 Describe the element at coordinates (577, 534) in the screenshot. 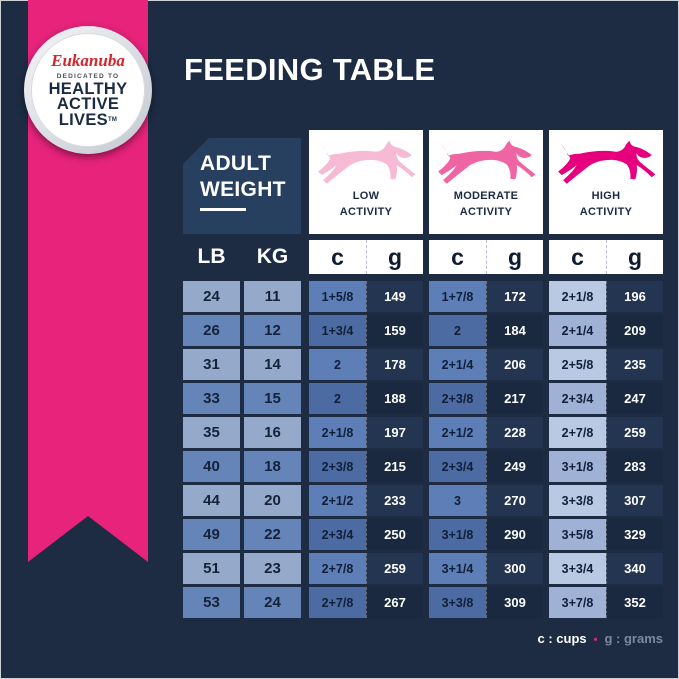

I see `cell-high-cups: 3+5/8` at that location.